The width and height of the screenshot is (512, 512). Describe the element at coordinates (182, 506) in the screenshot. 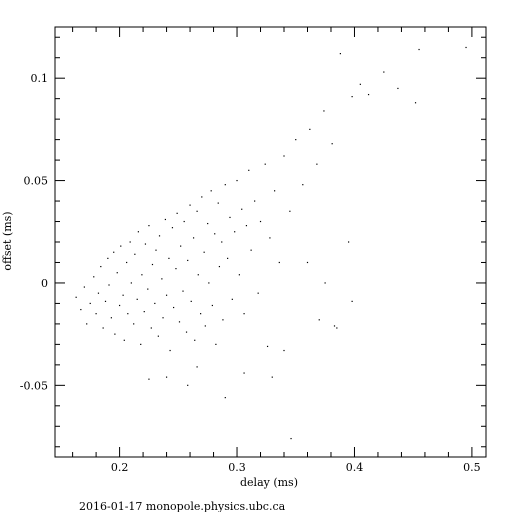

I see `footer-text: 2016-01-17 monopole.physics.ubc.ca` at that location.